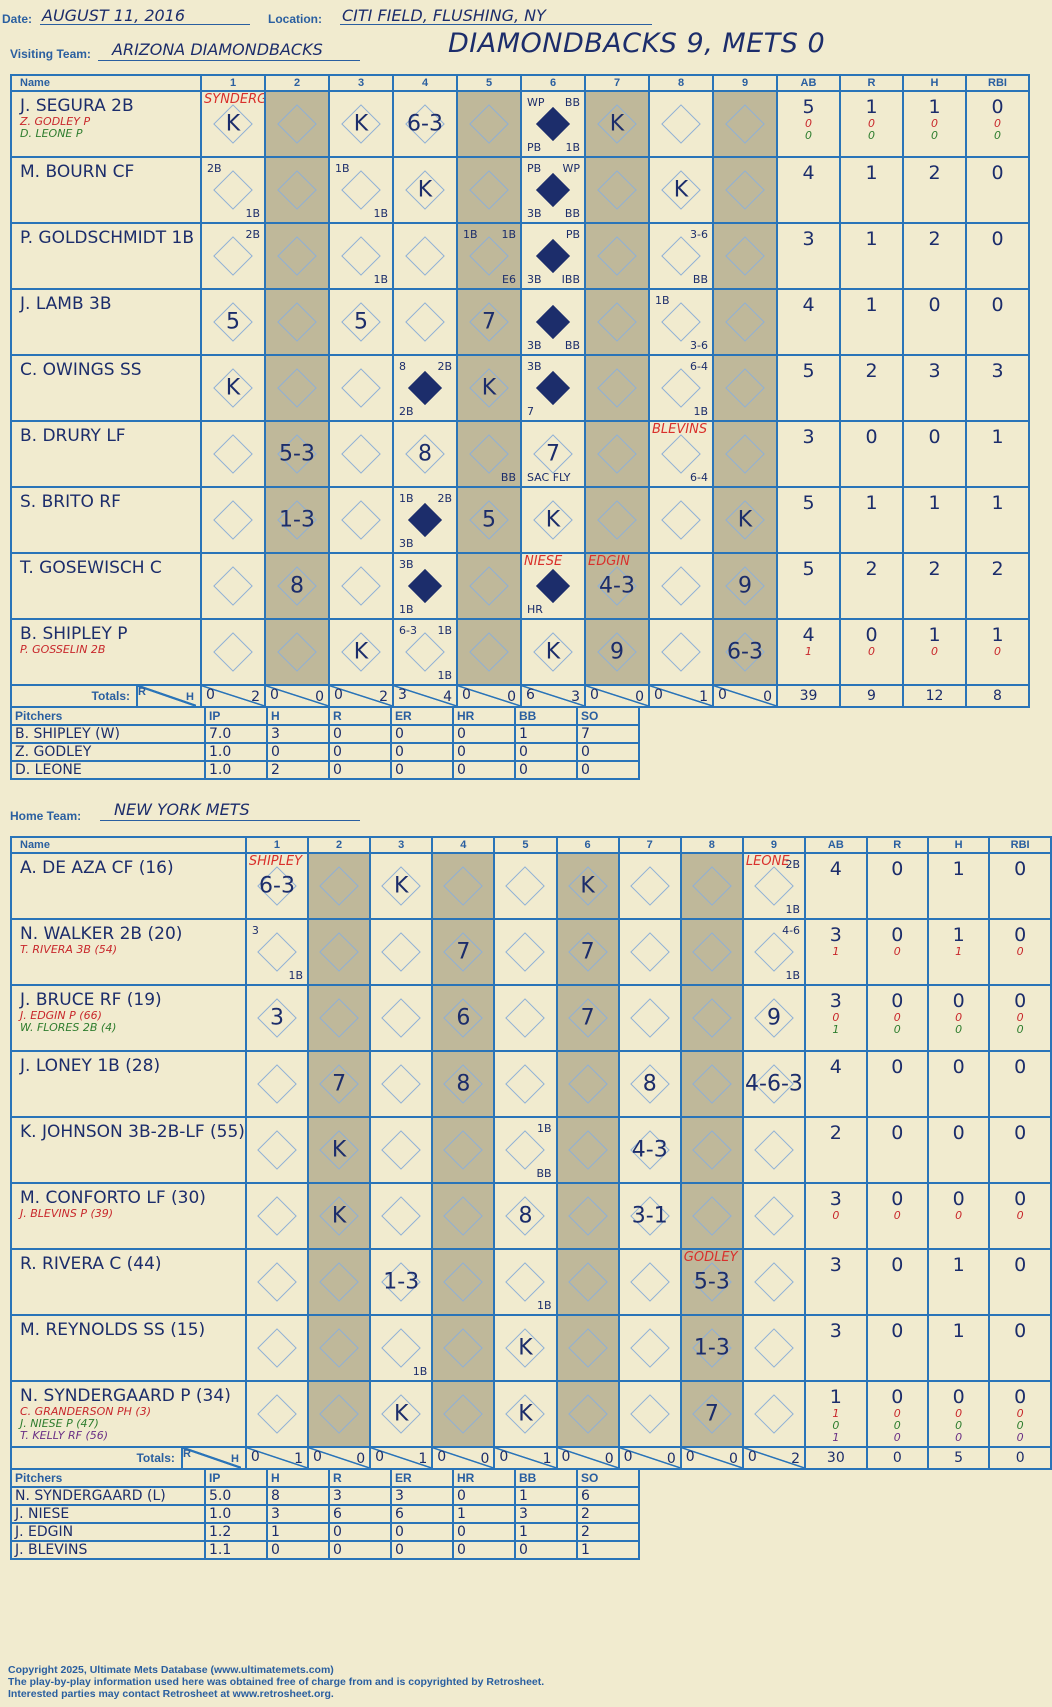  I want to click on home-team-name: NEW YORK METS, so click(182, 809).